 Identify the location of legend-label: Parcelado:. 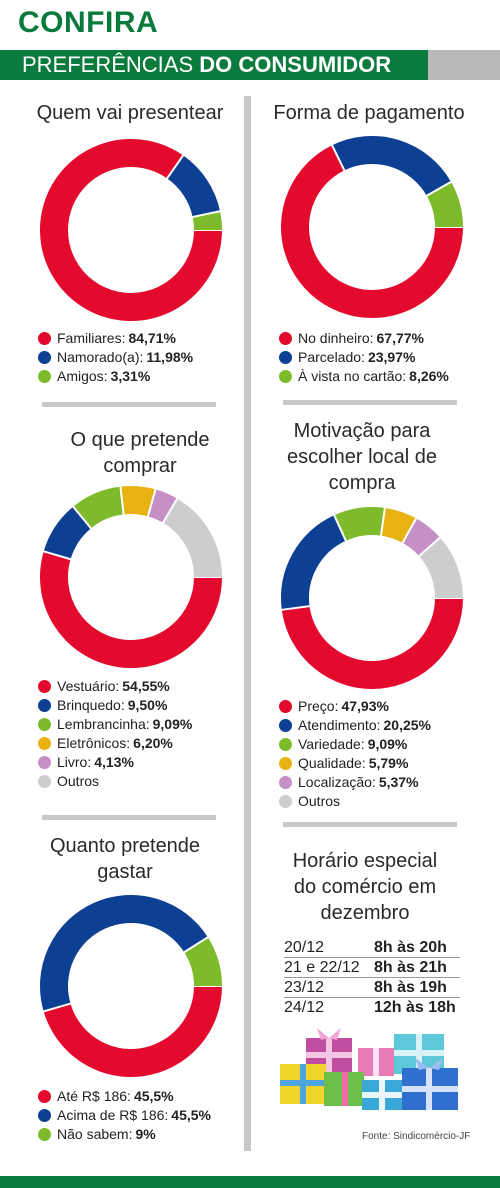
(331, 357).